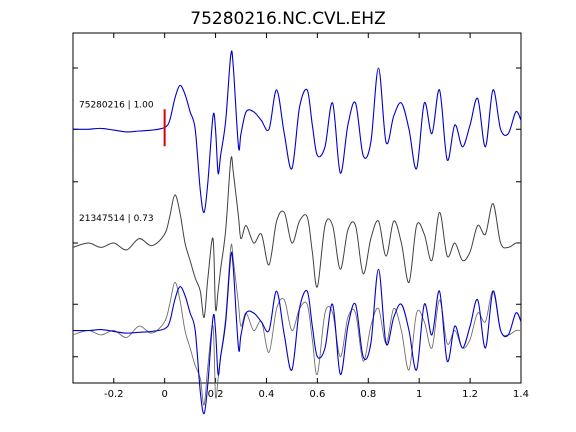 This screenshot has height=432, width=576. Describe the element at coordinates (267, 394) in the screenshot. I see `x-tick-label: 0.4` at that location.